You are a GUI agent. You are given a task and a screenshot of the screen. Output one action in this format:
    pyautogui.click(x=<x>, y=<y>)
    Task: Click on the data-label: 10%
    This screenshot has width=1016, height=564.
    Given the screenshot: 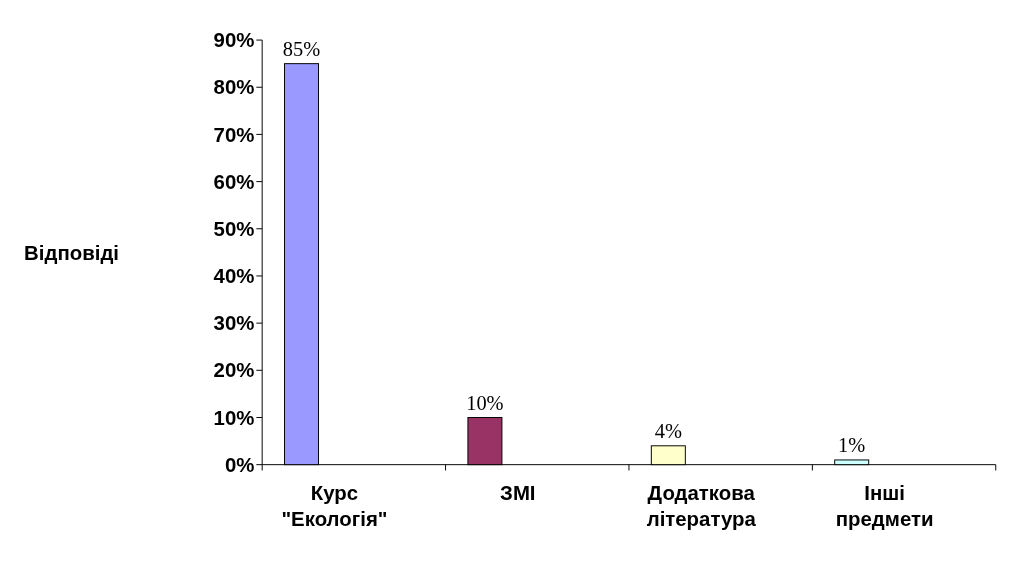 What is the action you would take?
    pyautogui.click(x=485, y=402)
    